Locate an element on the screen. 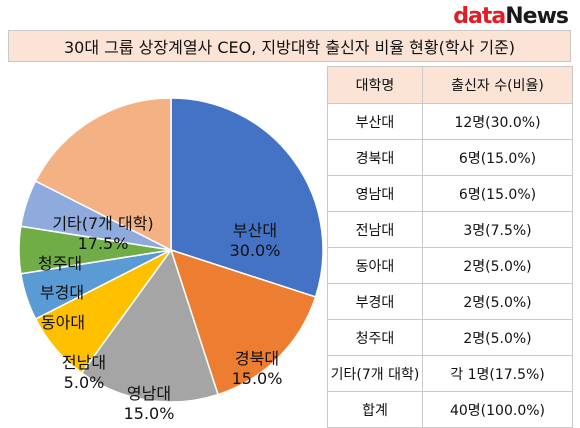  pie-slice-label: 기타(7개 대학) is located at coordinates (102, 223).